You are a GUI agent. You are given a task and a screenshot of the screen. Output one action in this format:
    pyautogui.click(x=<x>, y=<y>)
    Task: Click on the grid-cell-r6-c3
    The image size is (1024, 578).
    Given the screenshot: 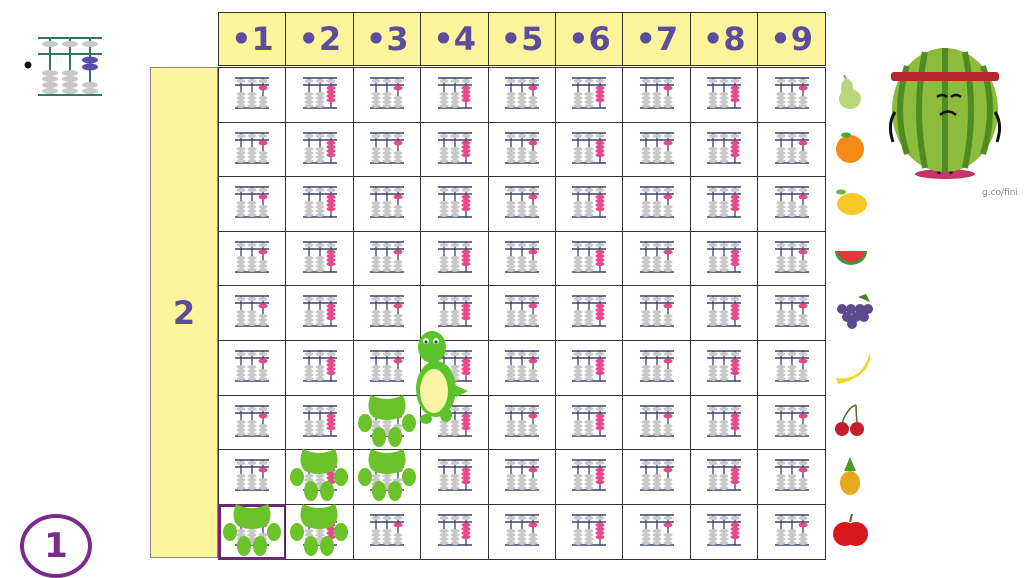 What is the action you would take?
    pyautogui.click(x=387, y=368)
    